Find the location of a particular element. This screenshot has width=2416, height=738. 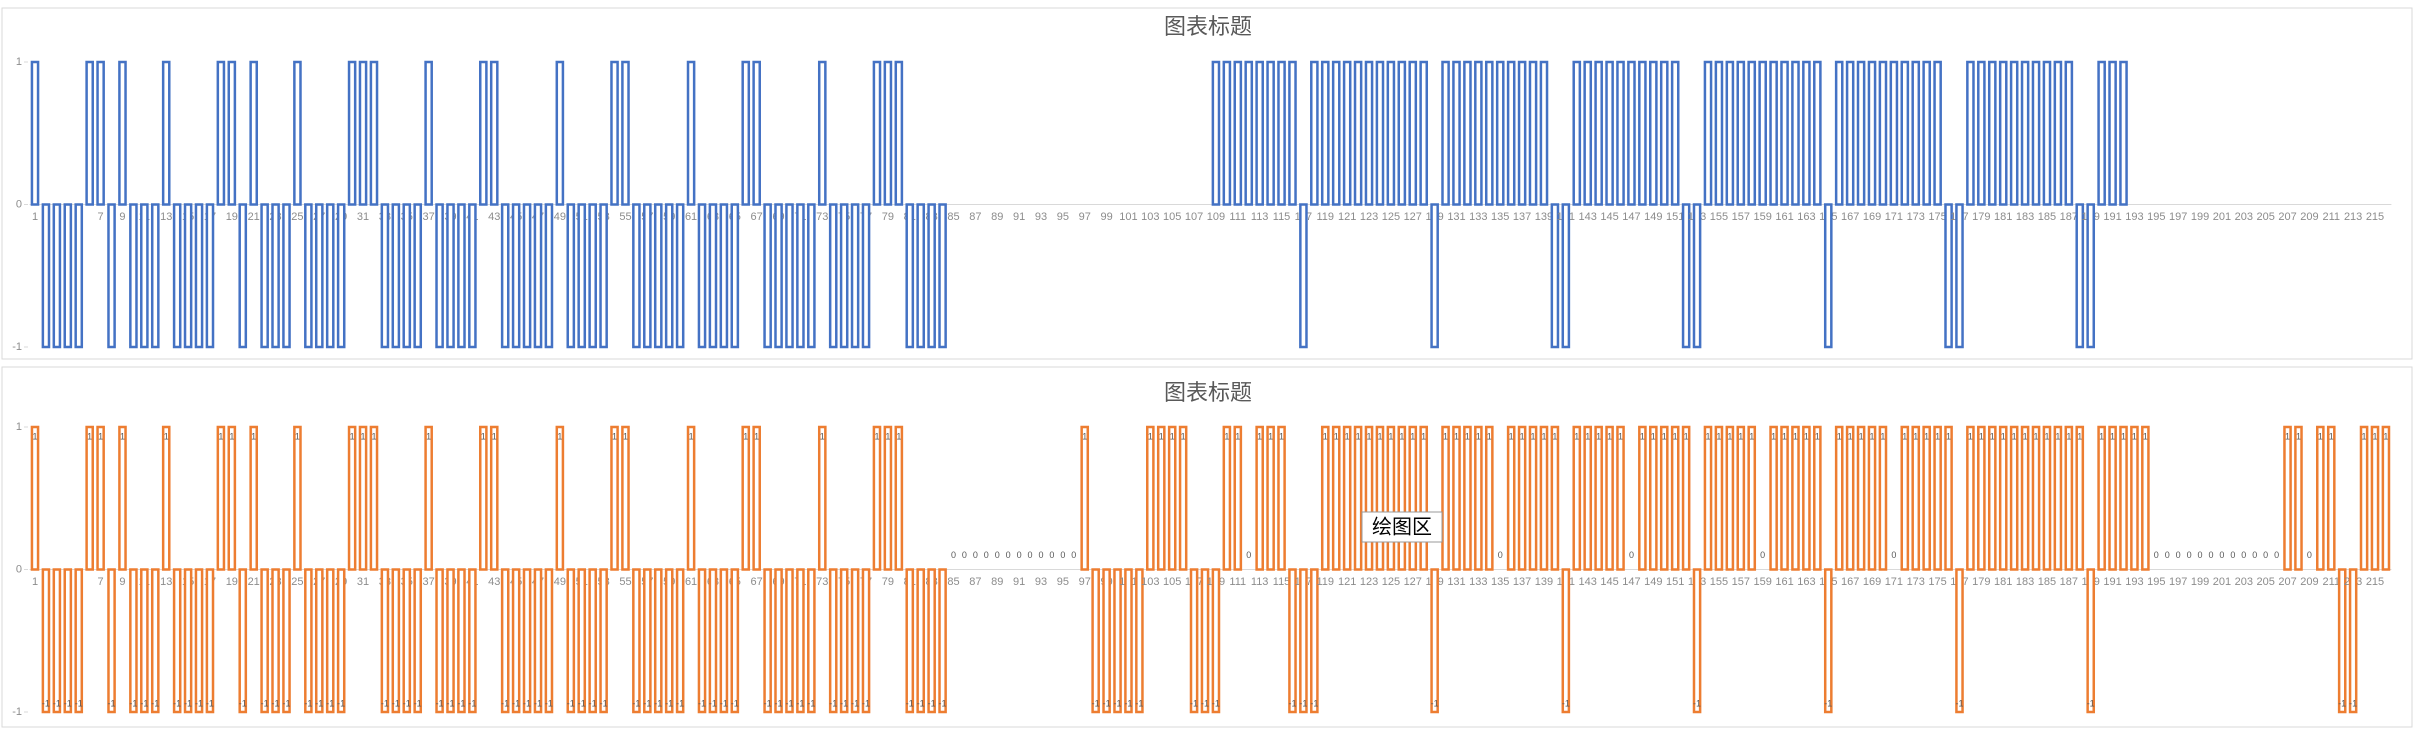

x-tick-label: 115 is located at coordinates (1282, 582).